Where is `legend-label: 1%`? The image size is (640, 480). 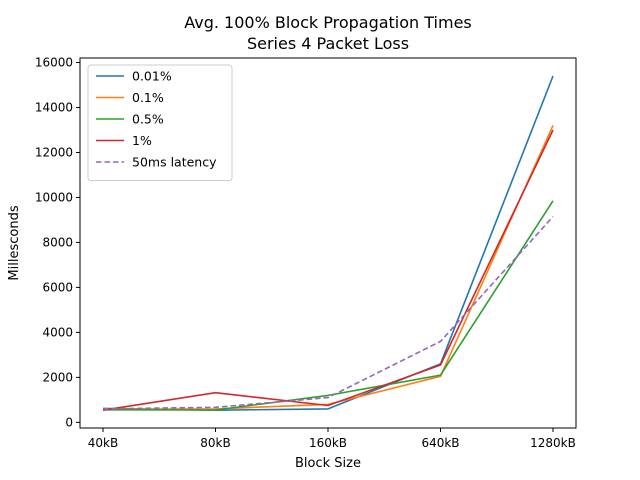
legend-label: 1% is located at coordinates (142, 140).